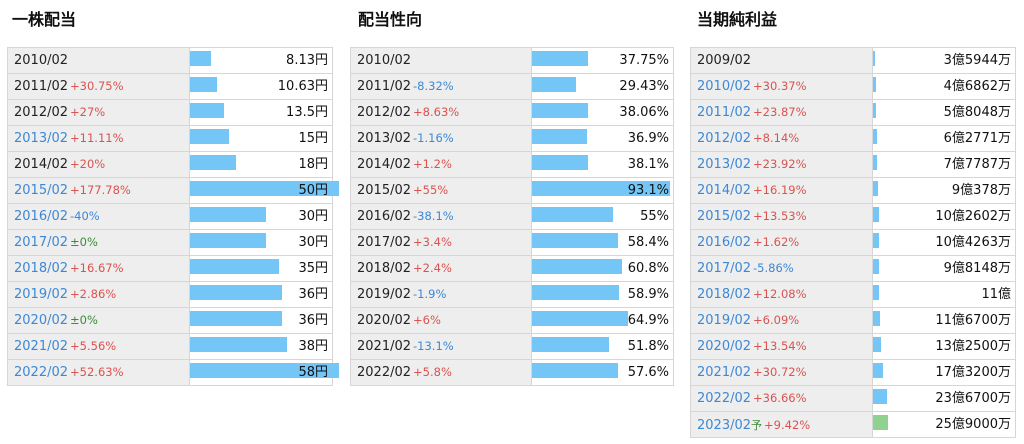 This screenshot has height=444, width=1024. I want to click on value-text: 60.8%, so click(648, 268).